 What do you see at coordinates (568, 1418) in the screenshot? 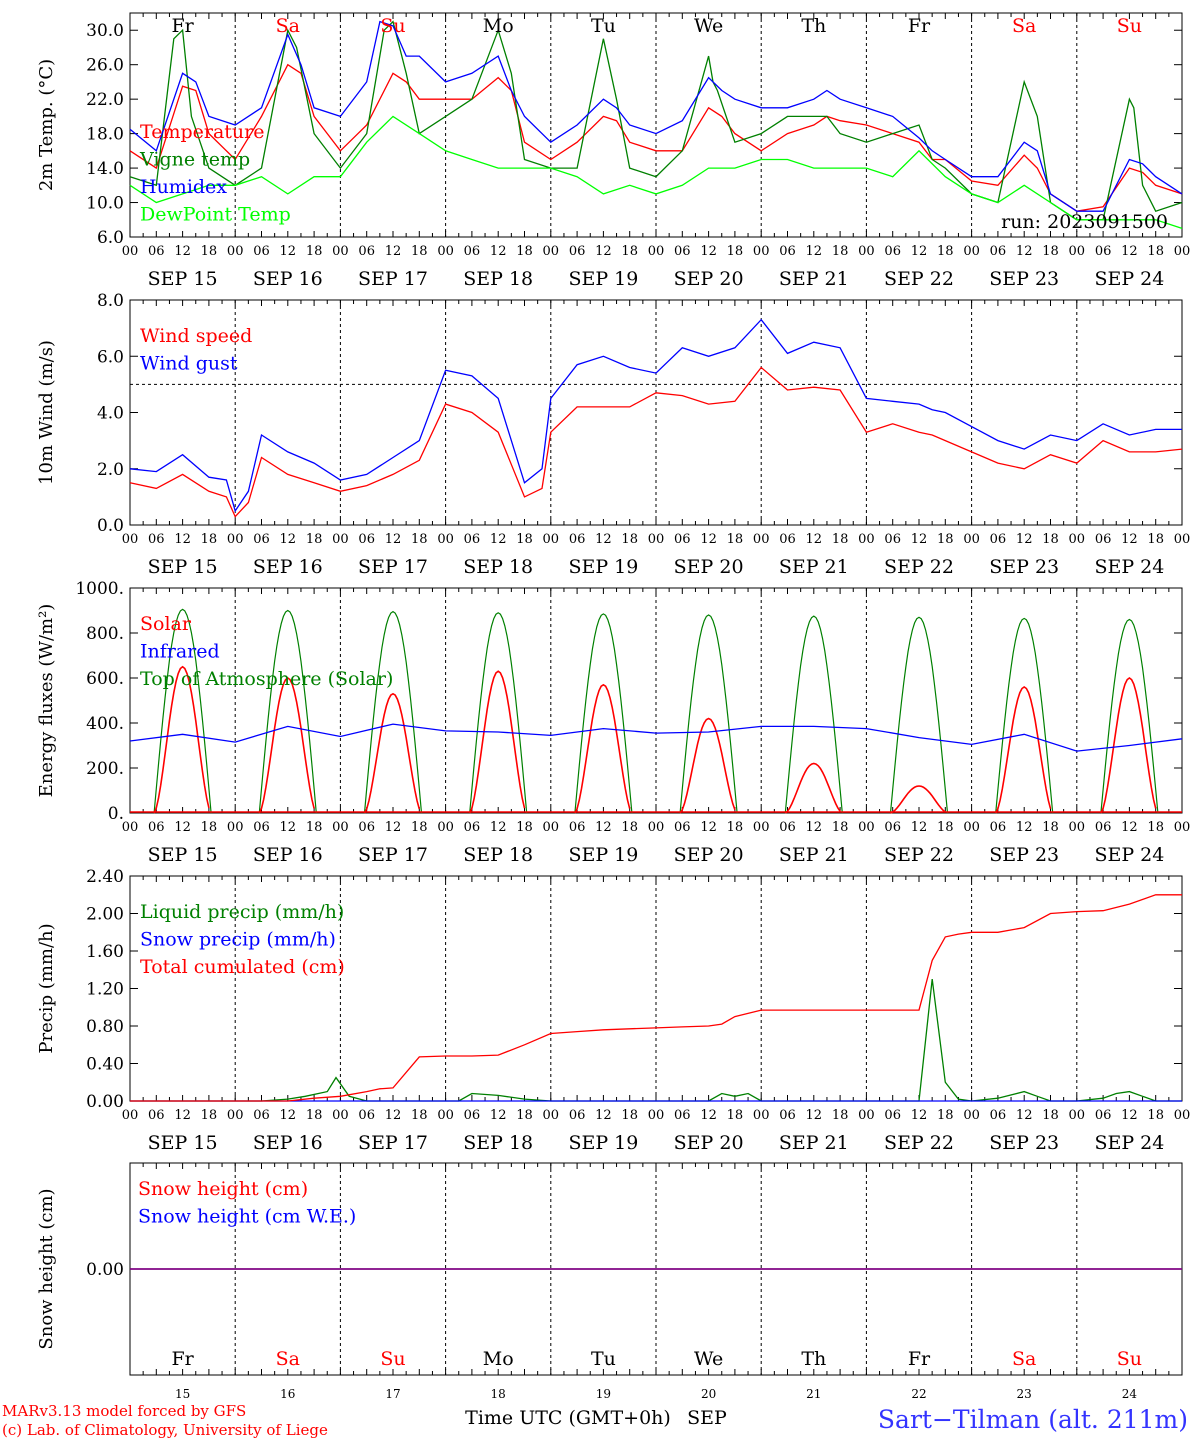
I see `x-axis-label: Time UTC (GMT+0h)` at bounding box center [568, 1418].